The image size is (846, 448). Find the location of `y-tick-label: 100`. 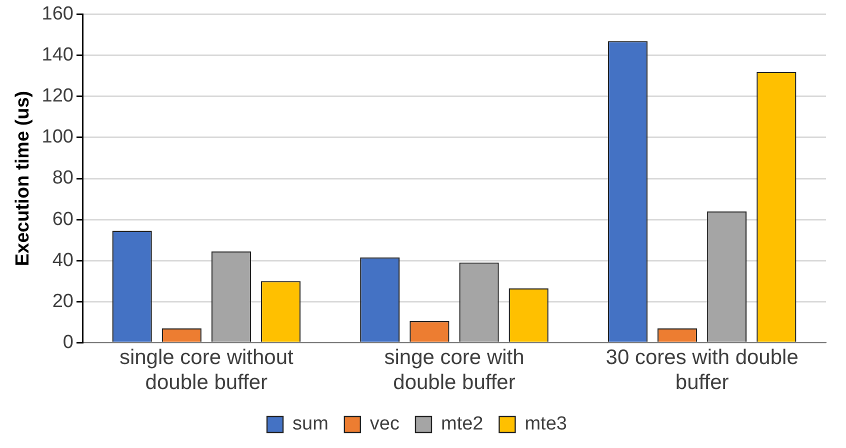

y-tick-label: 100 is located at coordinates (58, 137).